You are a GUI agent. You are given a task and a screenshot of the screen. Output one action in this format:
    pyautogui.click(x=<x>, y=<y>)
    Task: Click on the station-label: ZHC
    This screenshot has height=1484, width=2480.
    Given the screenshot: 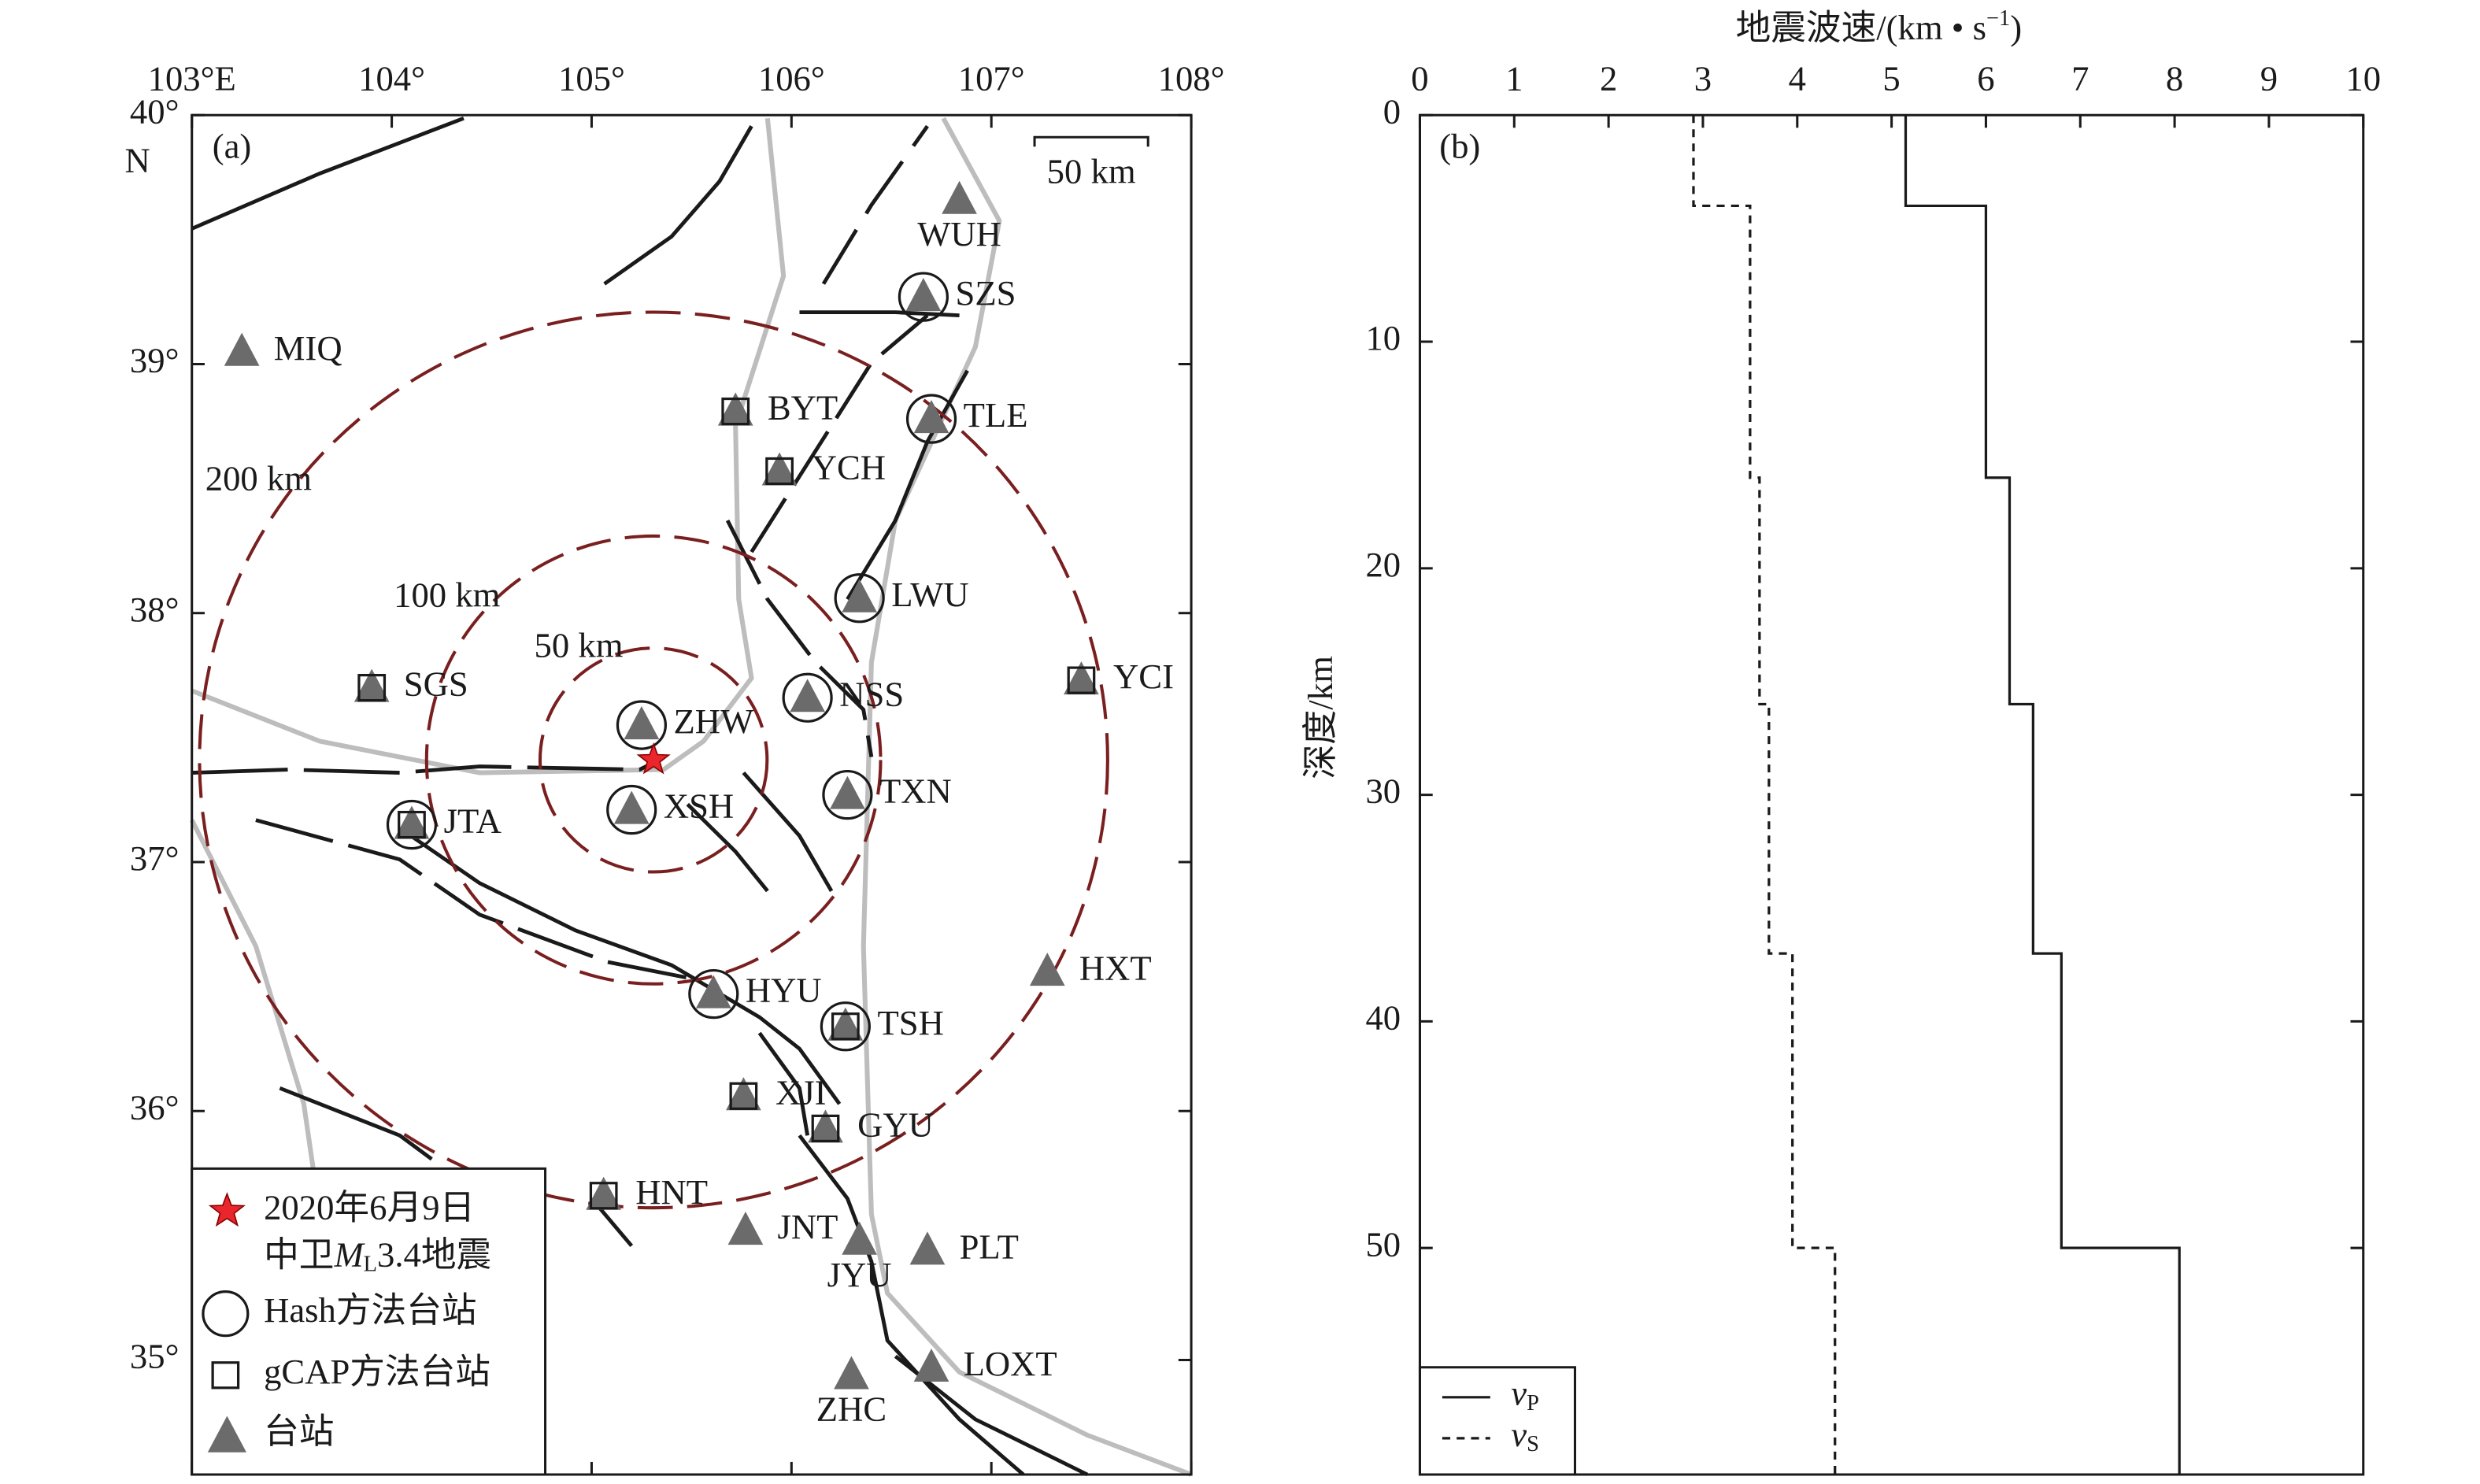 What is the action you would take?
    pyautogui.click(x=852, y=1409)
    